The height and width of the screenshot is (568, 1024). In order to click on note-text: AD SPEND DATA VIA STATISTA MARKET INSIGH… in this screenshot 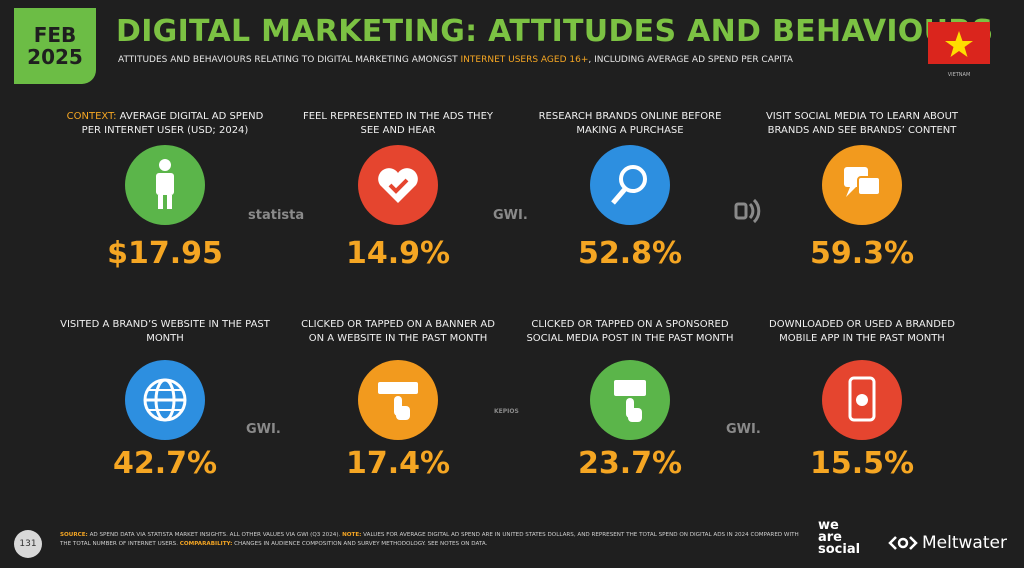, I will do `click(215, 535)`.